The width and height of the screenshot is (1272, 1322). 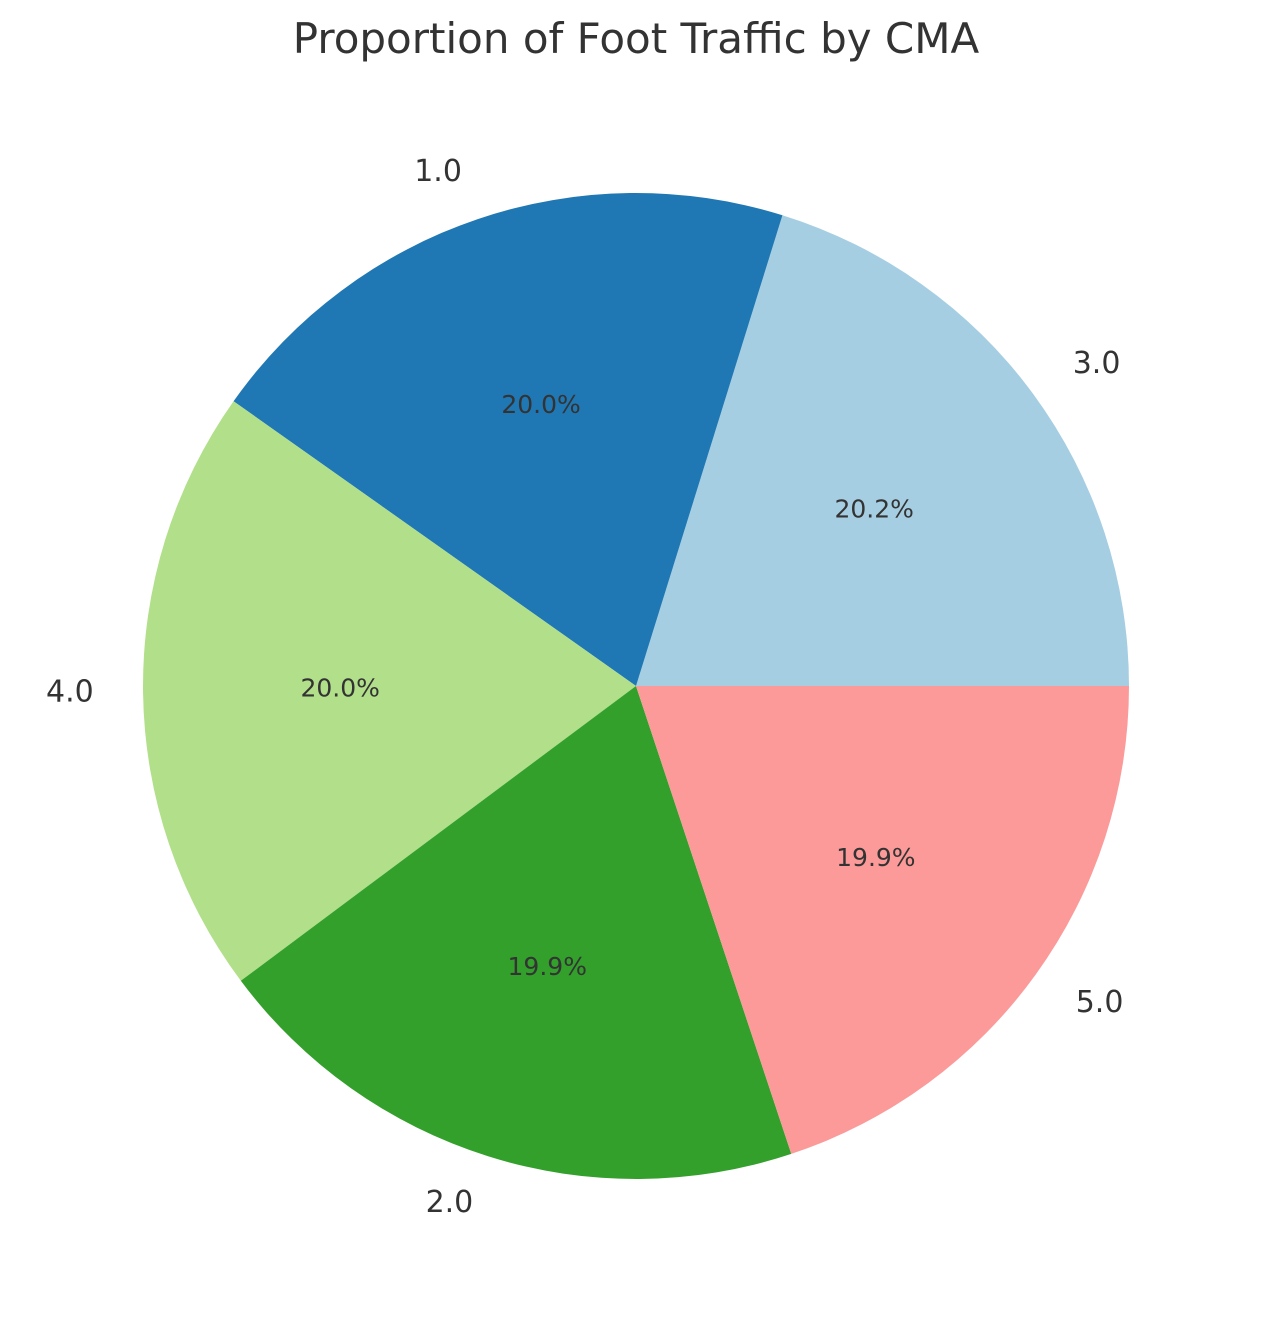 I want to click on slice-label-1-0: 1.0, so click(x=438, y=171).